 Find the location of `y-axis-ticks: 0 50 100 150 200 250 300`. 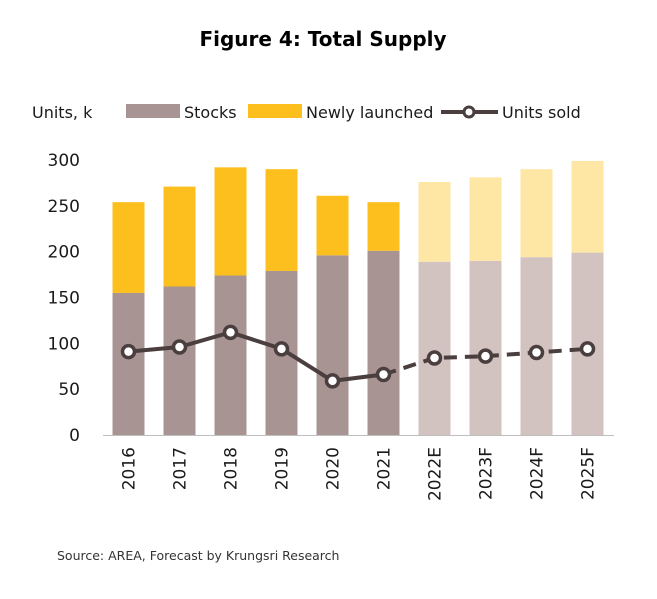

y-axis-ticks: 0 50 100 150 200 250 300 is located at coordinates (64, 298).